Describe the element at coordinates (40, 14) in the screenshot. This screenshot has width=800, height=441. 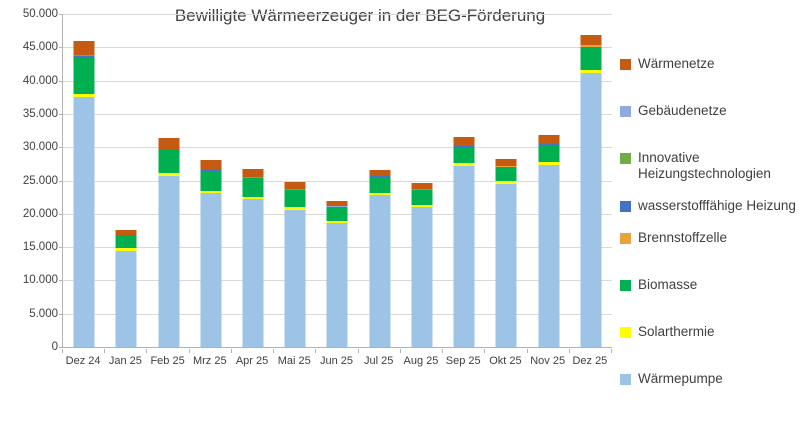
I see `y-axis-label: 50.000` at that location.